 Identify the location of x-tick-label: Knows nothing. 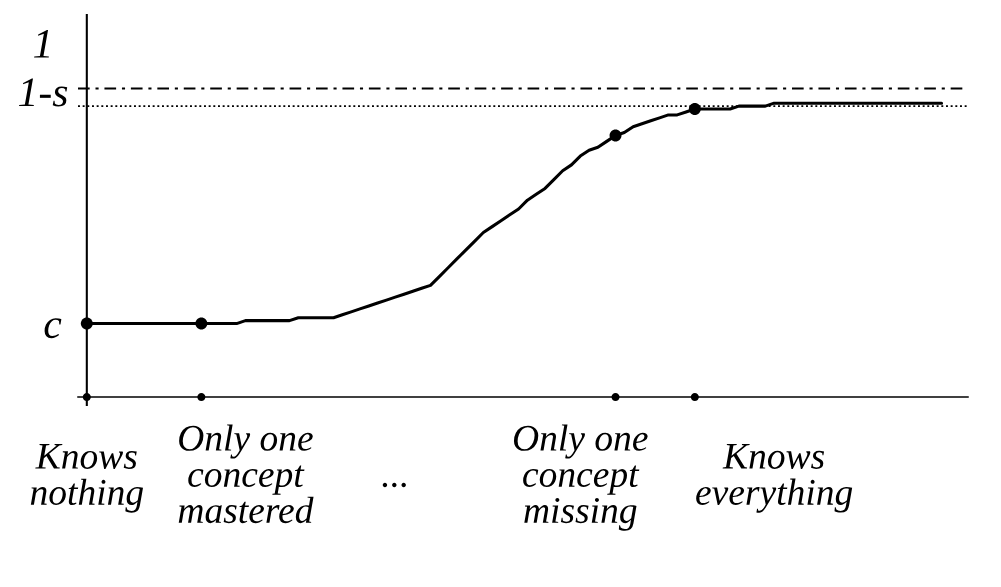
(87, 478).